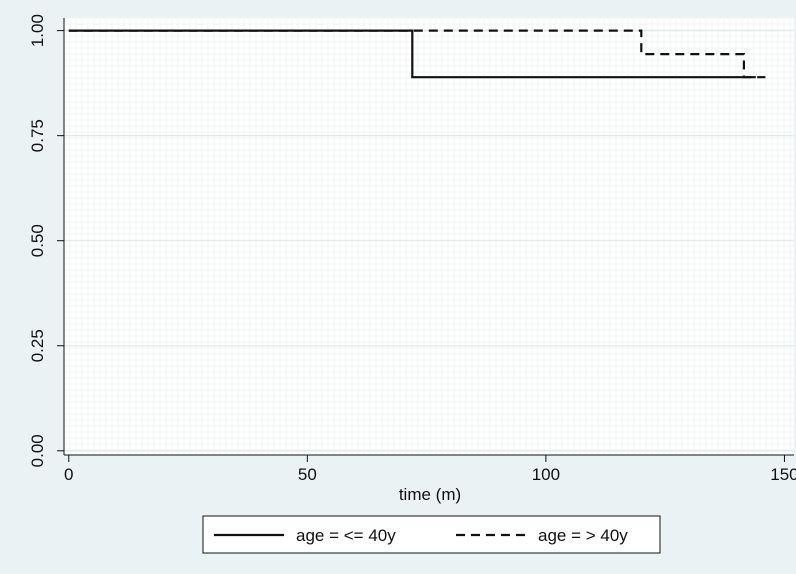  What do you see at coordinates (37, 240) in the screenshot?
I see `y-tick-label: 0.50` at bounding box center [37, 240].